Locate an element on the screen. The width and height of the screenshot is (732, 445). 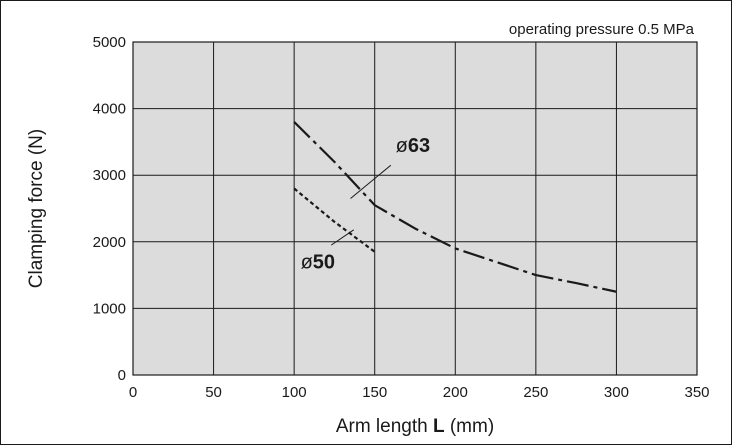
x-axis-title: Arm length L (mm) is located at coordinates (415, 426).